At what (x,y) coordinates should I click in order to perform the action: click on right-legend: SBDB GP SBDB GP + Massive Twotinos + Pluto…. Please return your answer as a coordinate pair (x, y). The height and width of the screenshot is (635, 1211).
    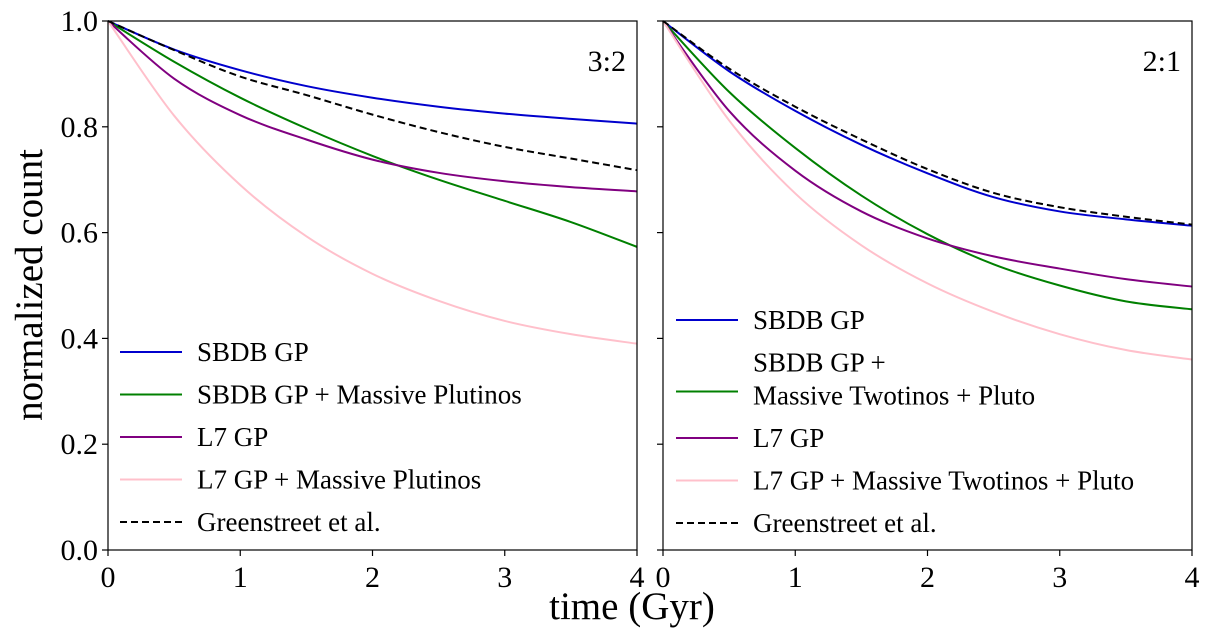
    Looking at the image, I should click on (905, 421).